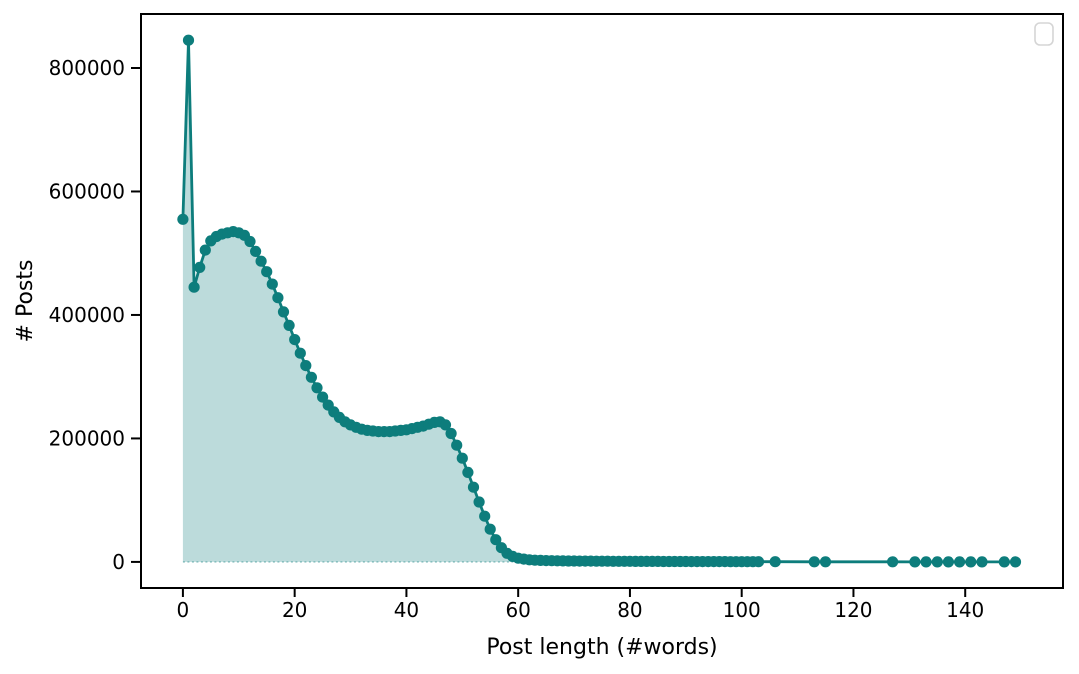 This screenshot has height=674, width=1079. Describe the element at coordinates (629, 610) in the screenshot. I see `x-tick-label: 80` at that location.